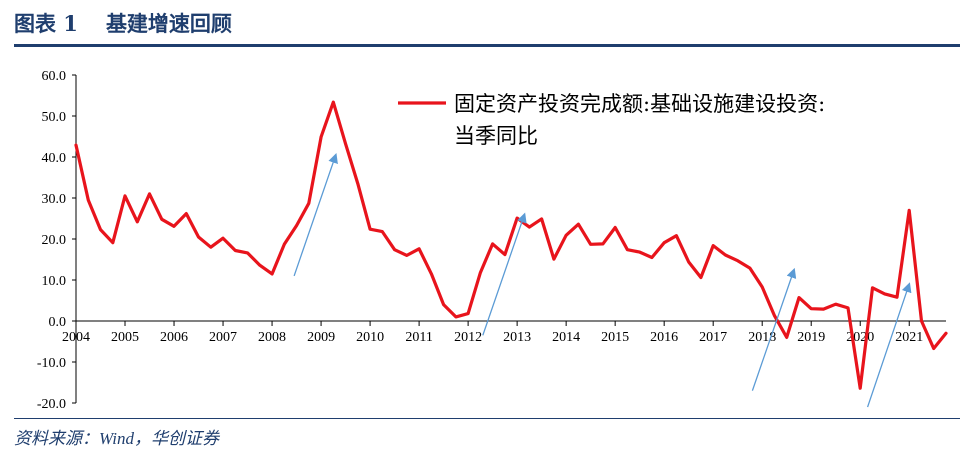  I want to click on y-tick-label: 20.0, so click(54, 240).